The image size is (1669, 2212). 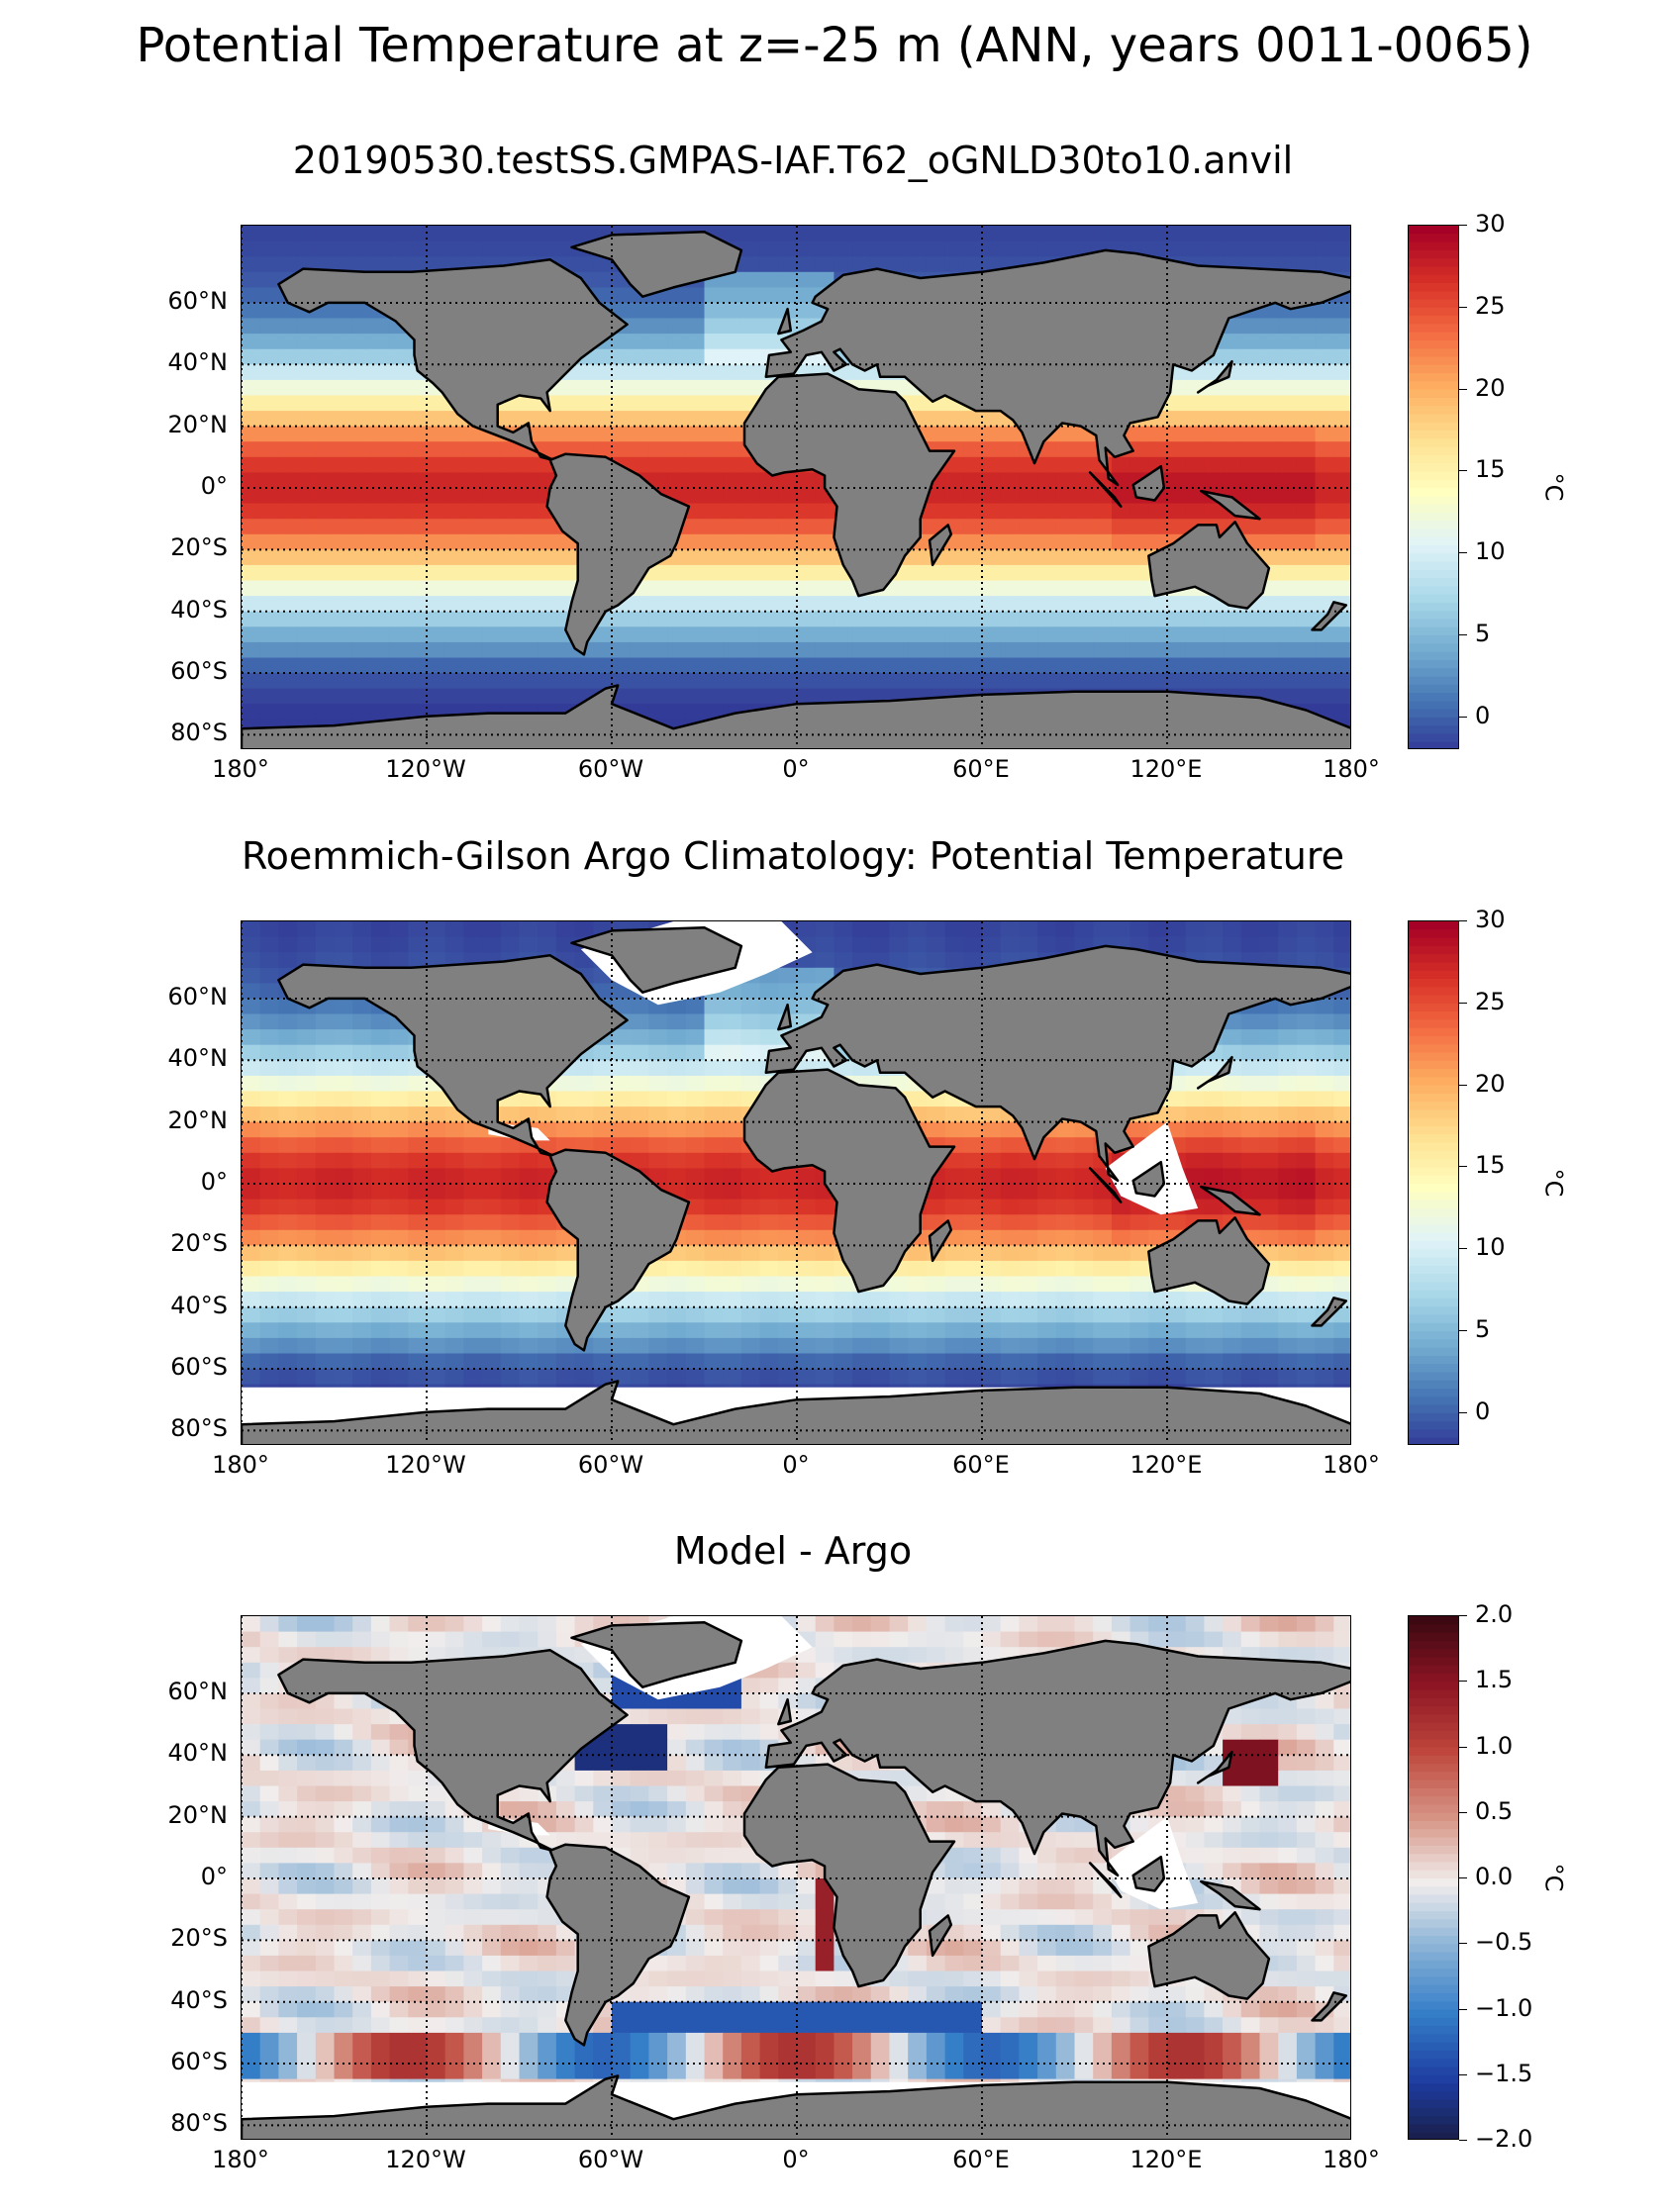 I want to click on colorbar-difference, so click(x=1433, y=1877).